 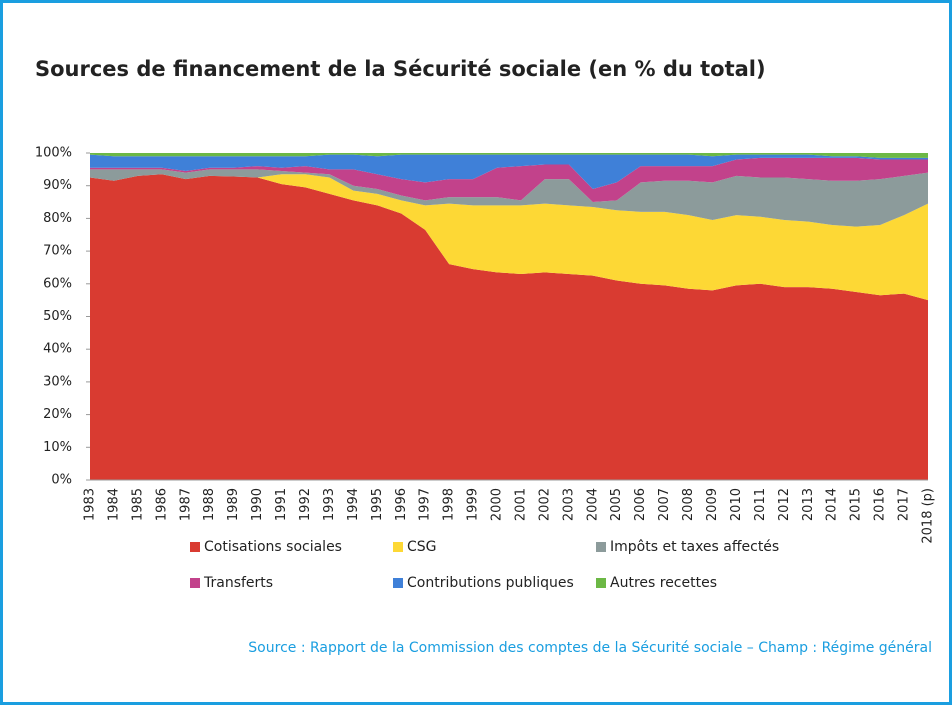 What do you see at coordinates (616, 504) in the screenshot?
I see `x-tick-label: 2005` at bounding box center [616, 504].